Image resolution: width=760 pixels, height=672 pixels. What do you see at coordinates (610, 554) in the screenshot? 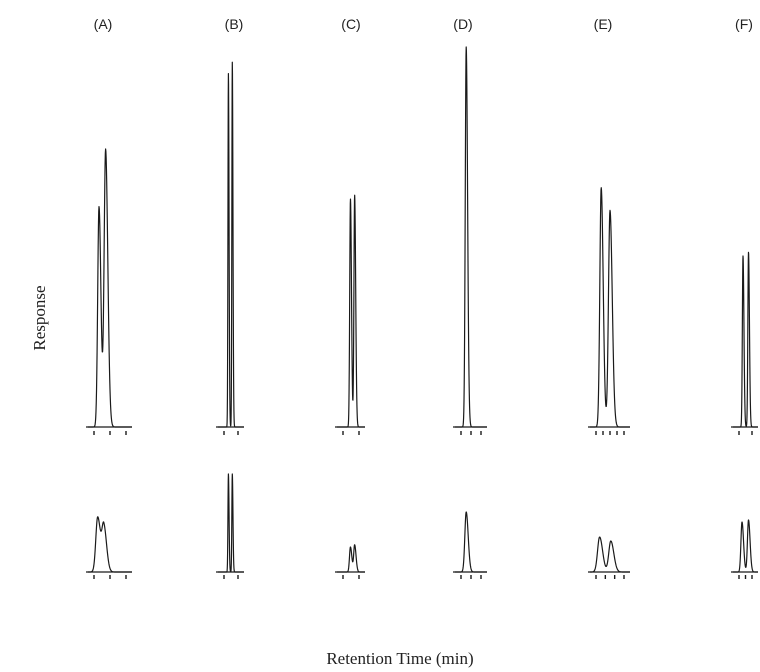
I see `panel-e-lower-trace` at bounding box center [610, 554].